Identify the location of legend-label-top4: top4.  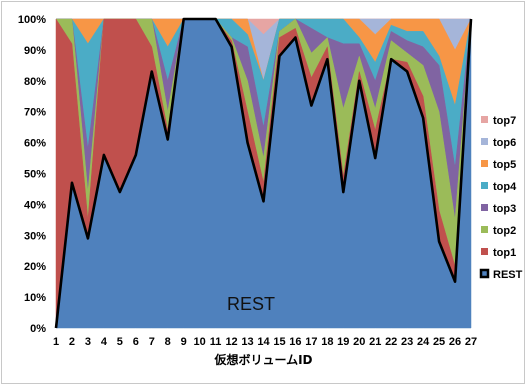
(505, 187).